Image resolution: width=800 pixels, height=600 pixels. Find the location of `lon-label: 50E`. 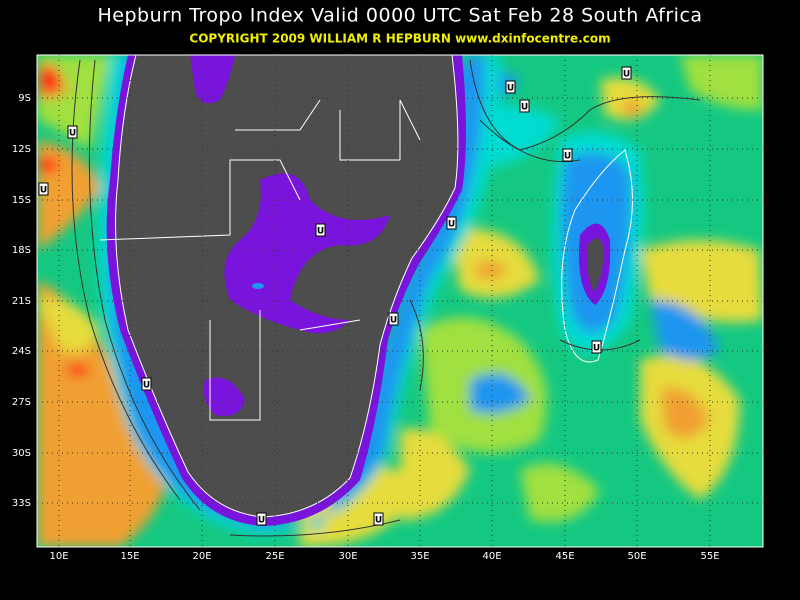

lon-label: 50E is located at coordinates (636, 556).